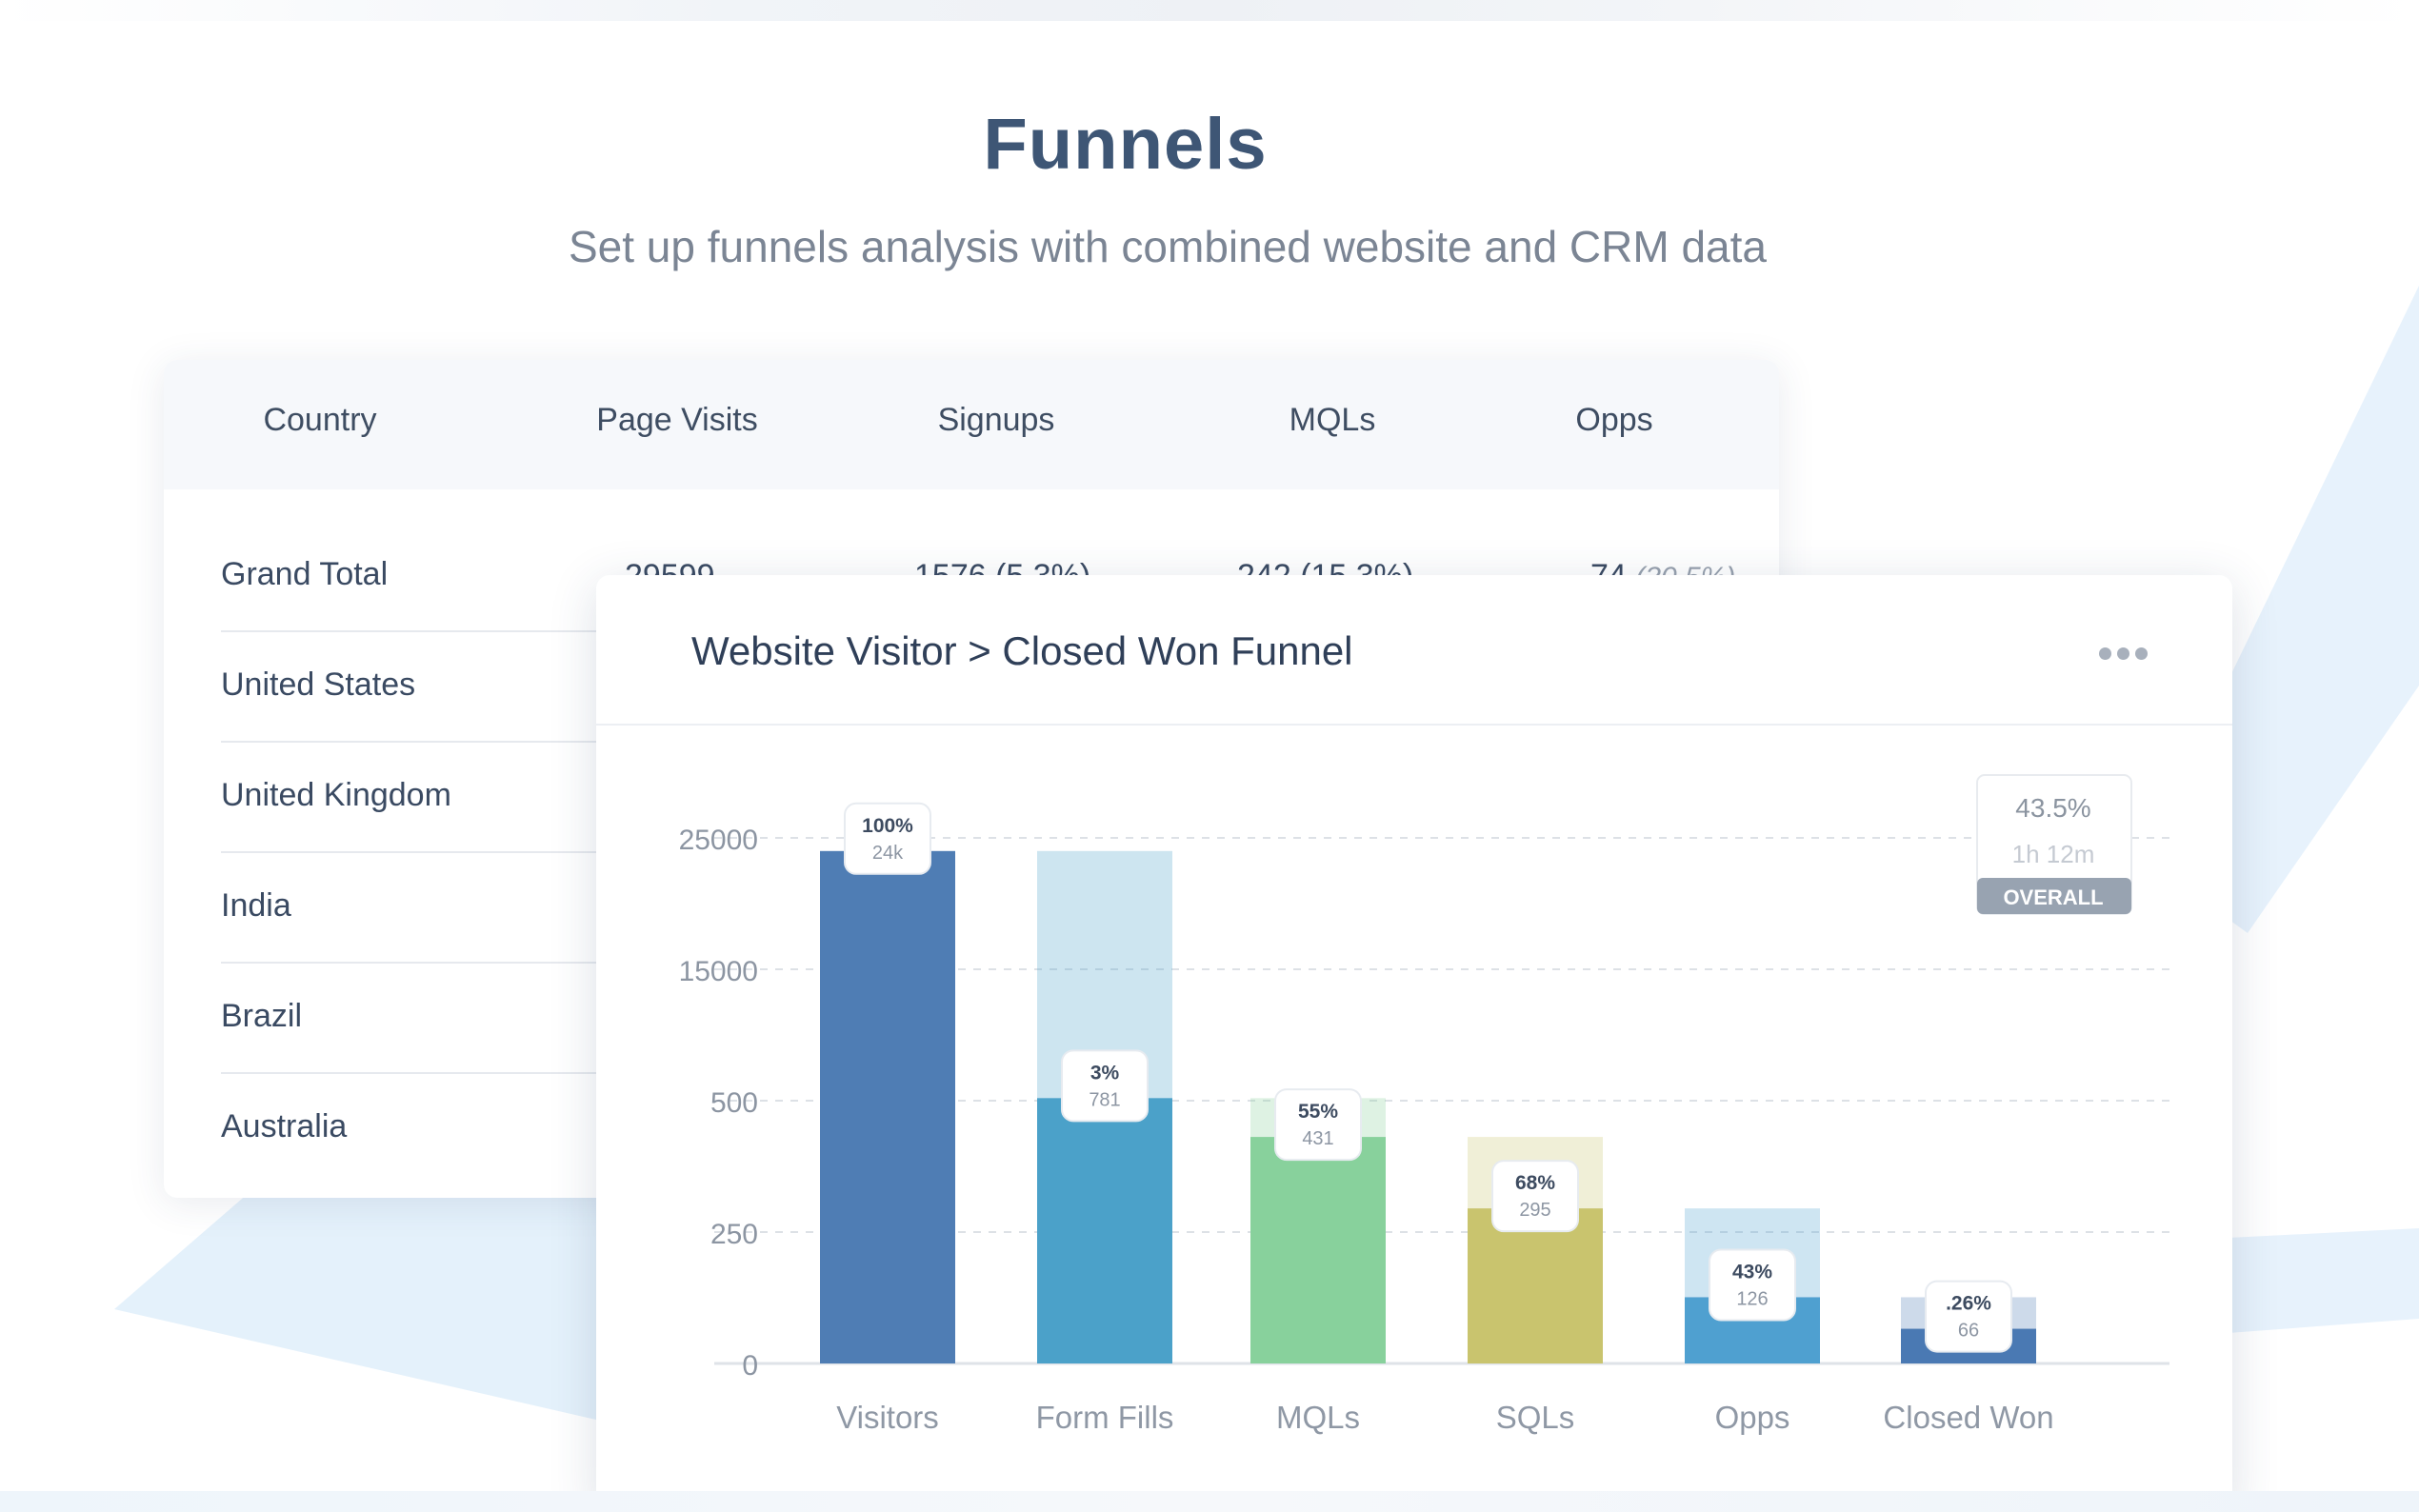  Describe the element at coordinates (1104, 1230) in the screenshot. I see `bar-form-fills` at that location.